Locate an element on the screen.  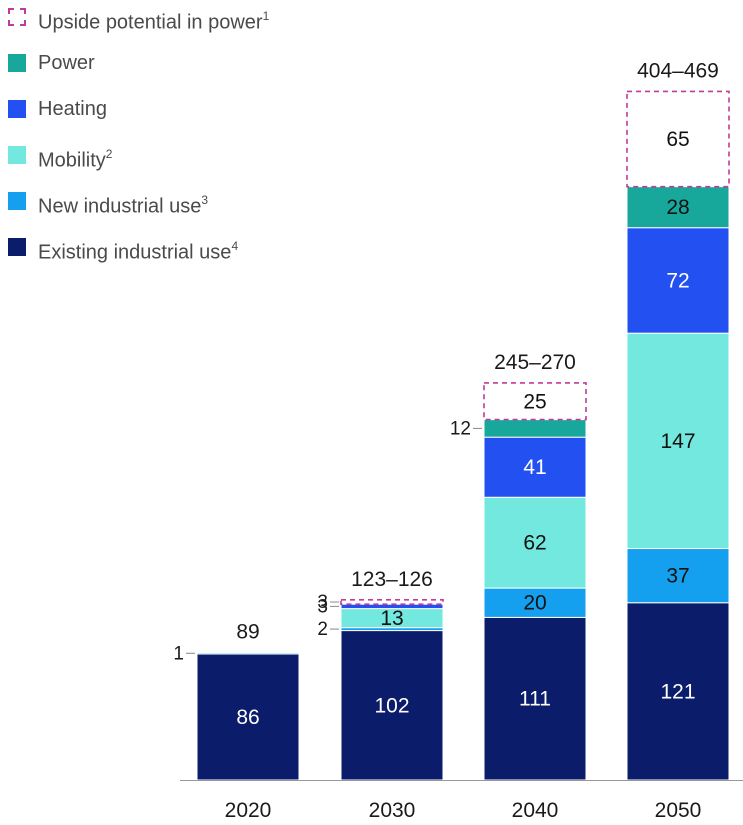
segment-label-existing-2040: 111 is located at coordinates (535, 699).